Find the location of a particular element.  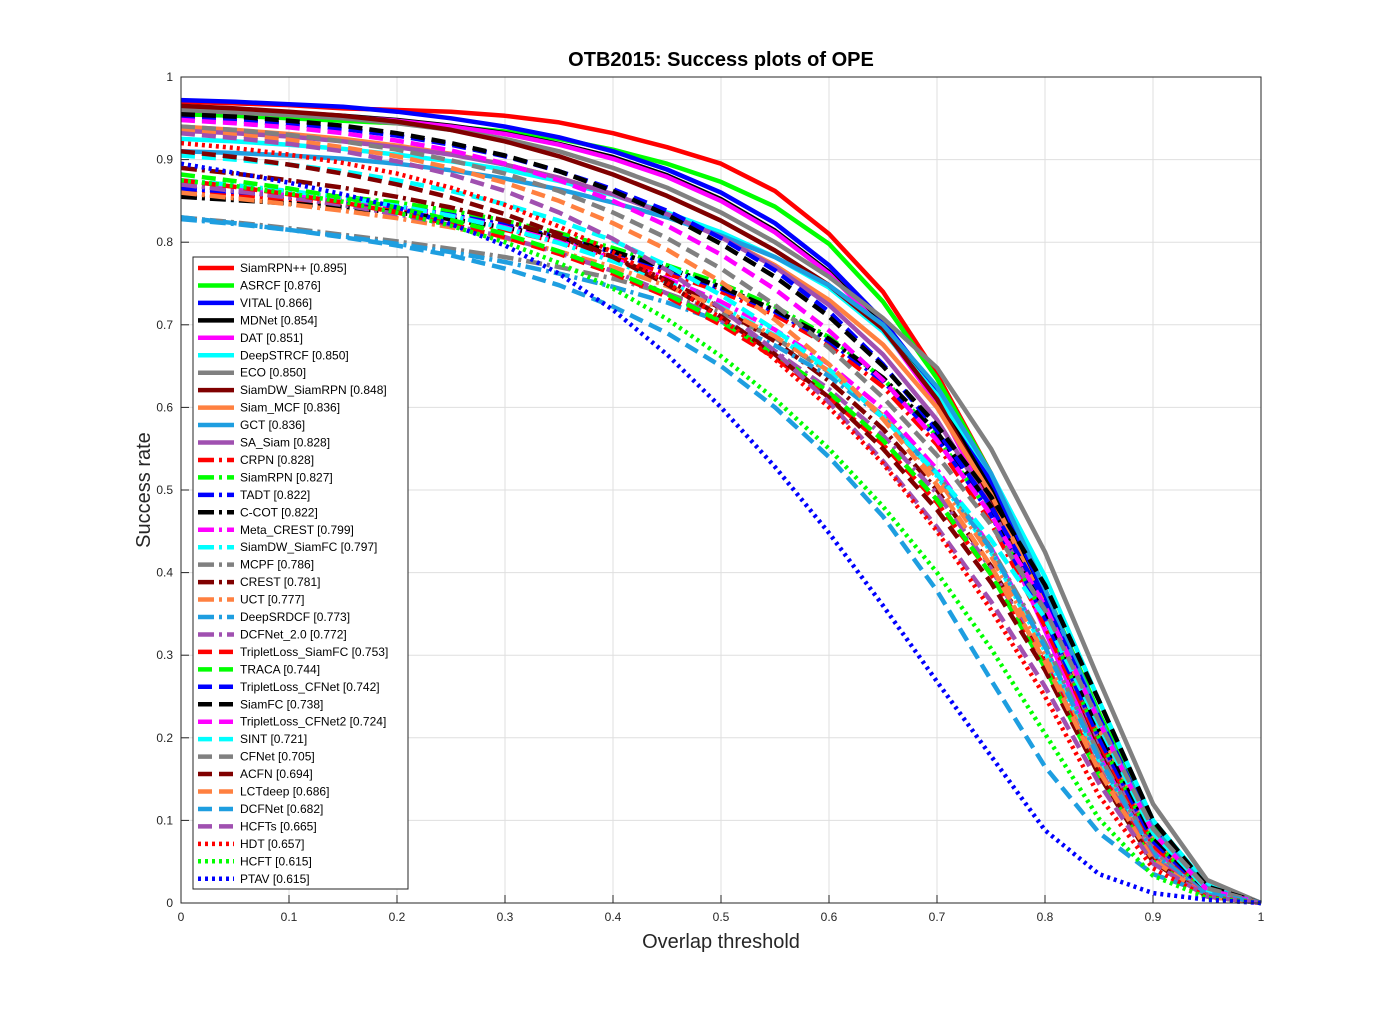

legend-label-meta-crest: Meta_CREST [0.799] is located at coordinates (297, 530).